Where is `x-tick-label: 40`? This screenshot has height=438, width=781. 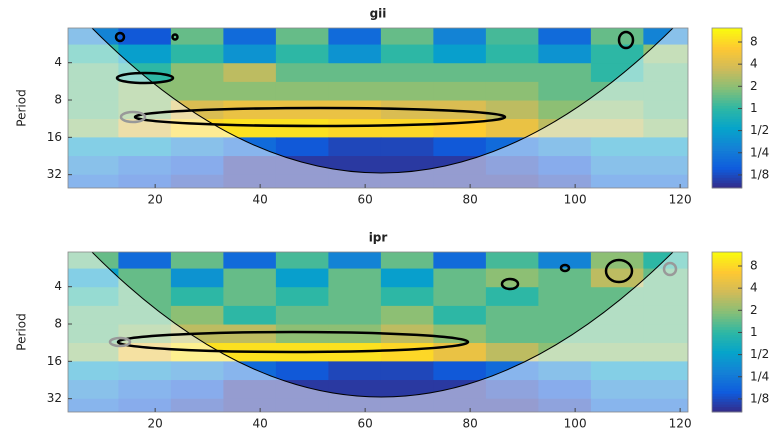 x-tick-label: 40 is located at coordinates (260, 200).